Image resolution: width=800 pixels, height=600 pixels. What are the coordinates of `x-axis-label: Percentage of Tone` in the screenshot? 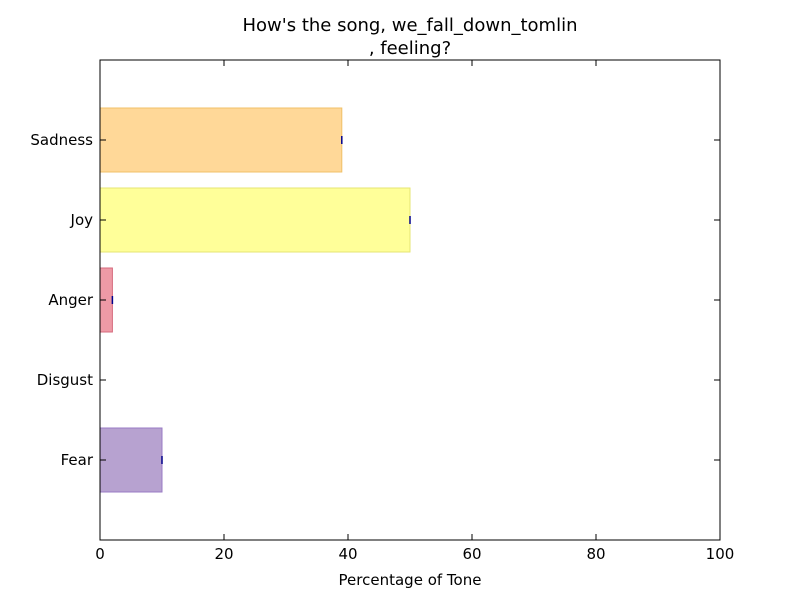 It's located at (410, 580).